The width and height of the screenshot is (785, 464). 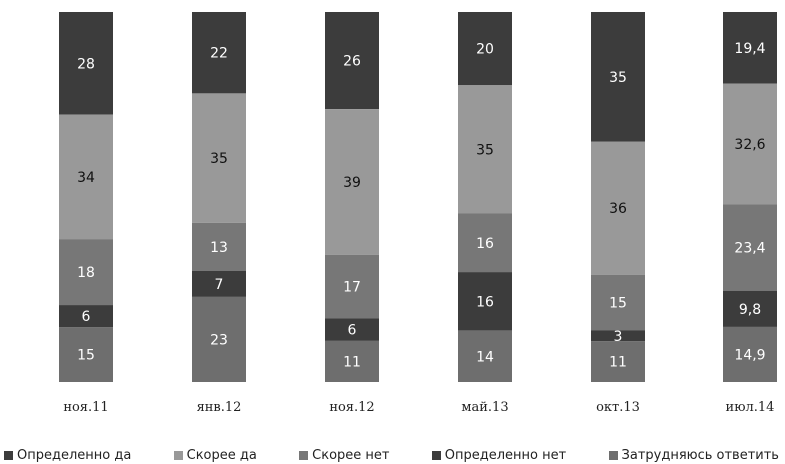 I want to click on value-label: 36, so click(x=618, y=209).